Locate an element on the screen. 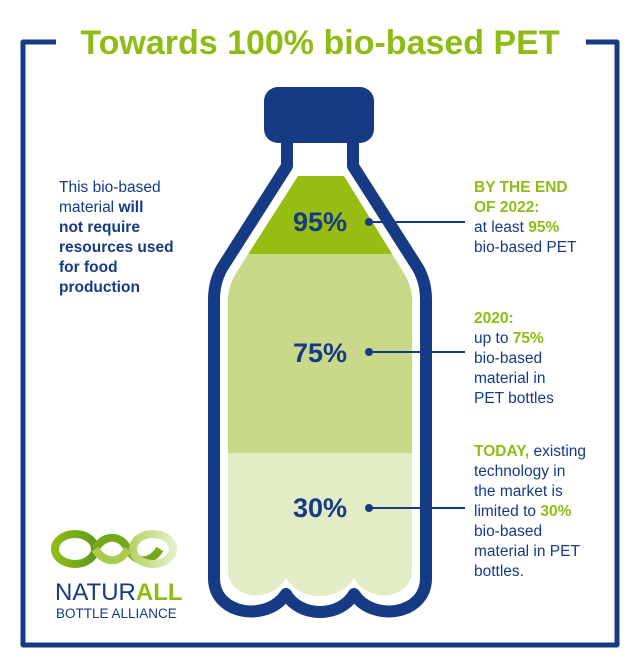  bottle-cap is located at coordinates (319, 115).